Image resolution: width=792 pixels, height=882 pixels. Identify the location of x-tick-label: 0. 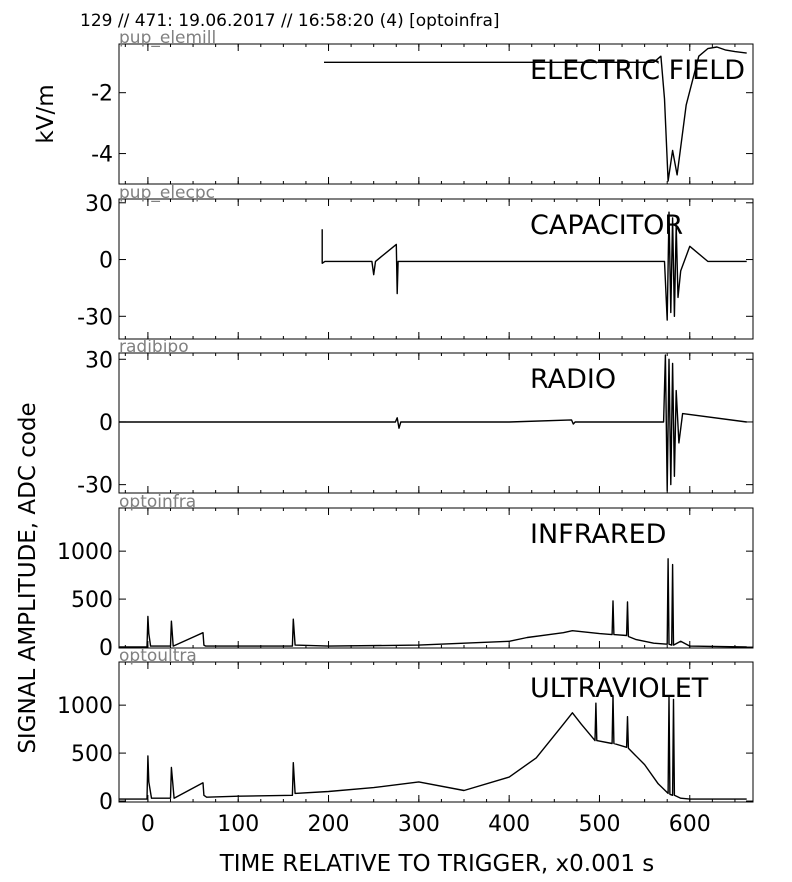
(148, 824).